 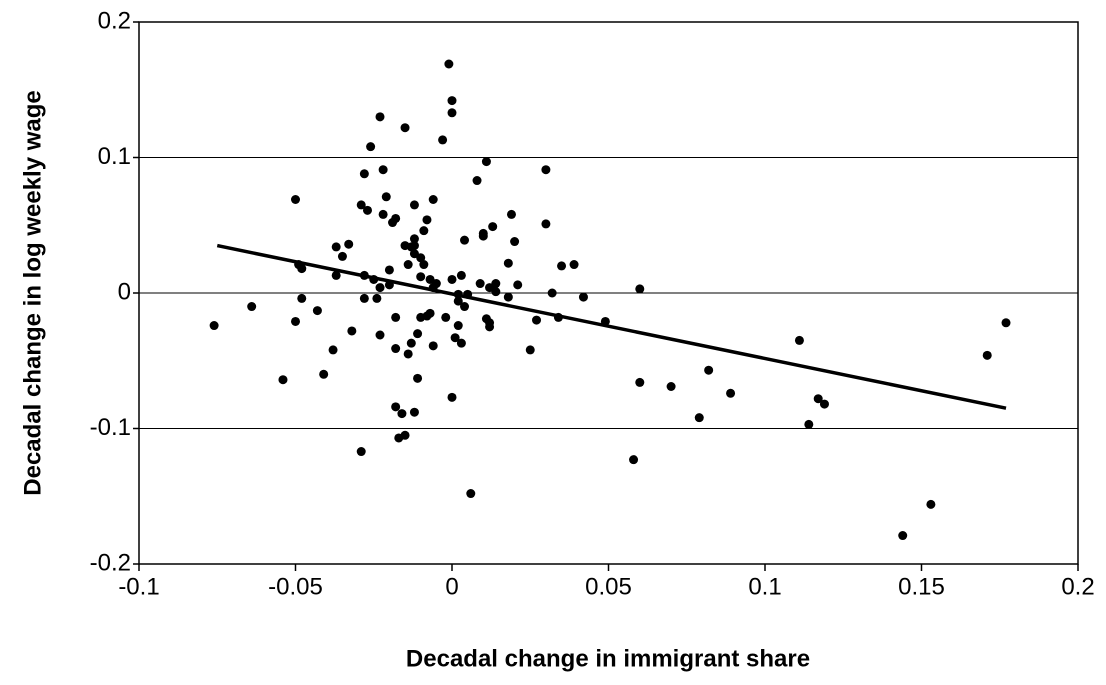 What do you see at coordinates (608, 658) in the screenshot?
I see `x-axis-label: Decadal change in immigrant share` at bounding box center [608, 658].